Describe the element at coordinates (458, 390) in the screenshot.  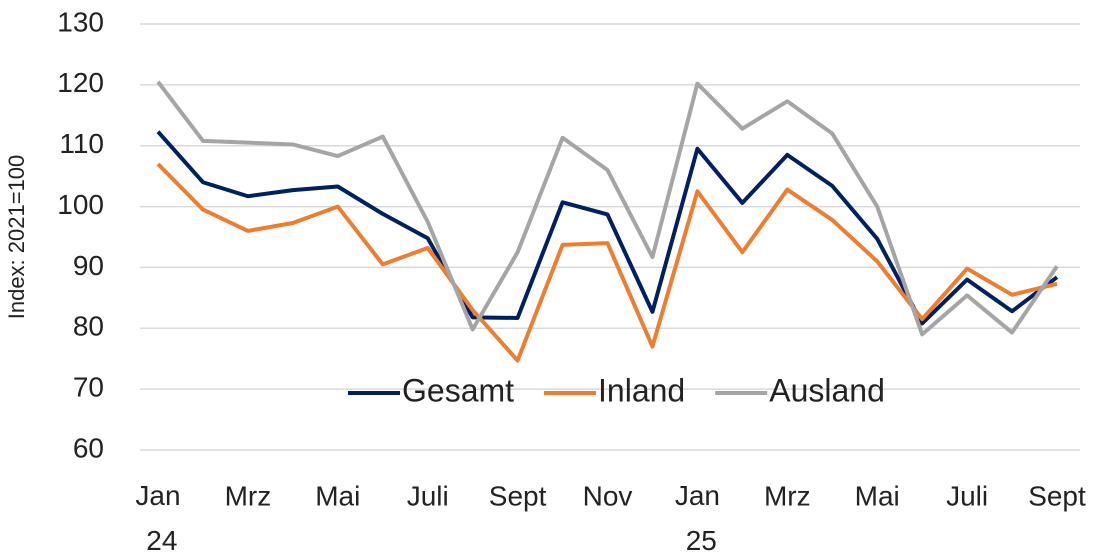
I see `legend-label: Gesamt` at that location.